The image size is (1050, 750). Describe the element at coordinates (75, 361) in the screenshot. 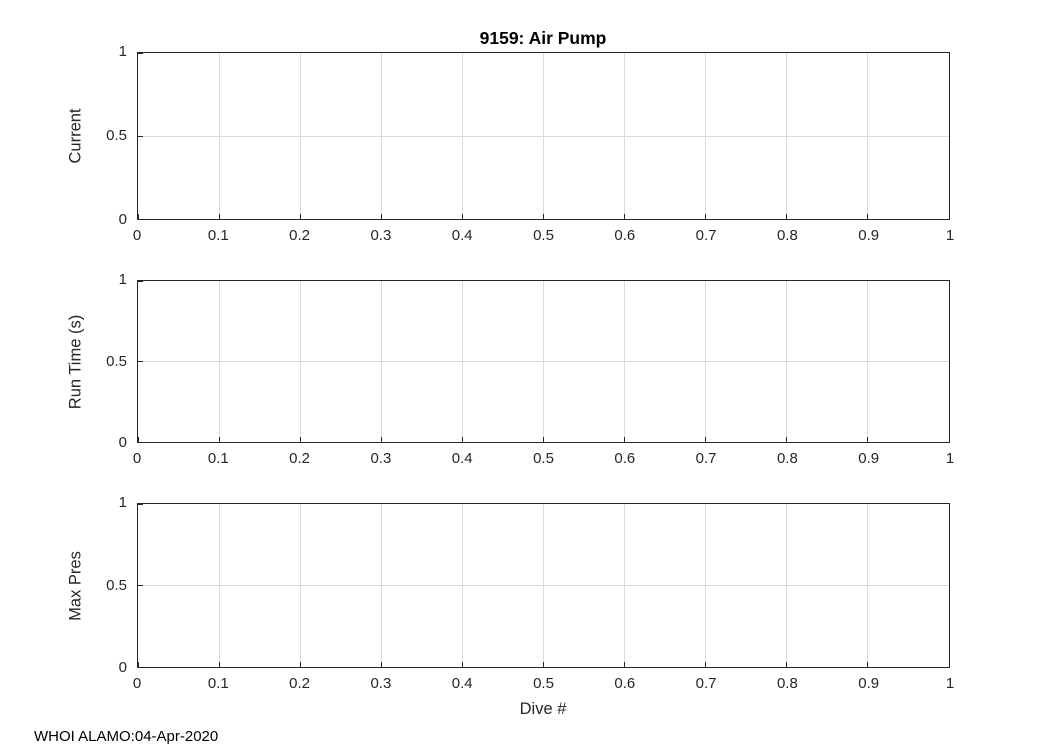

I see `y-axis-label: Run Time (s)` at that location.